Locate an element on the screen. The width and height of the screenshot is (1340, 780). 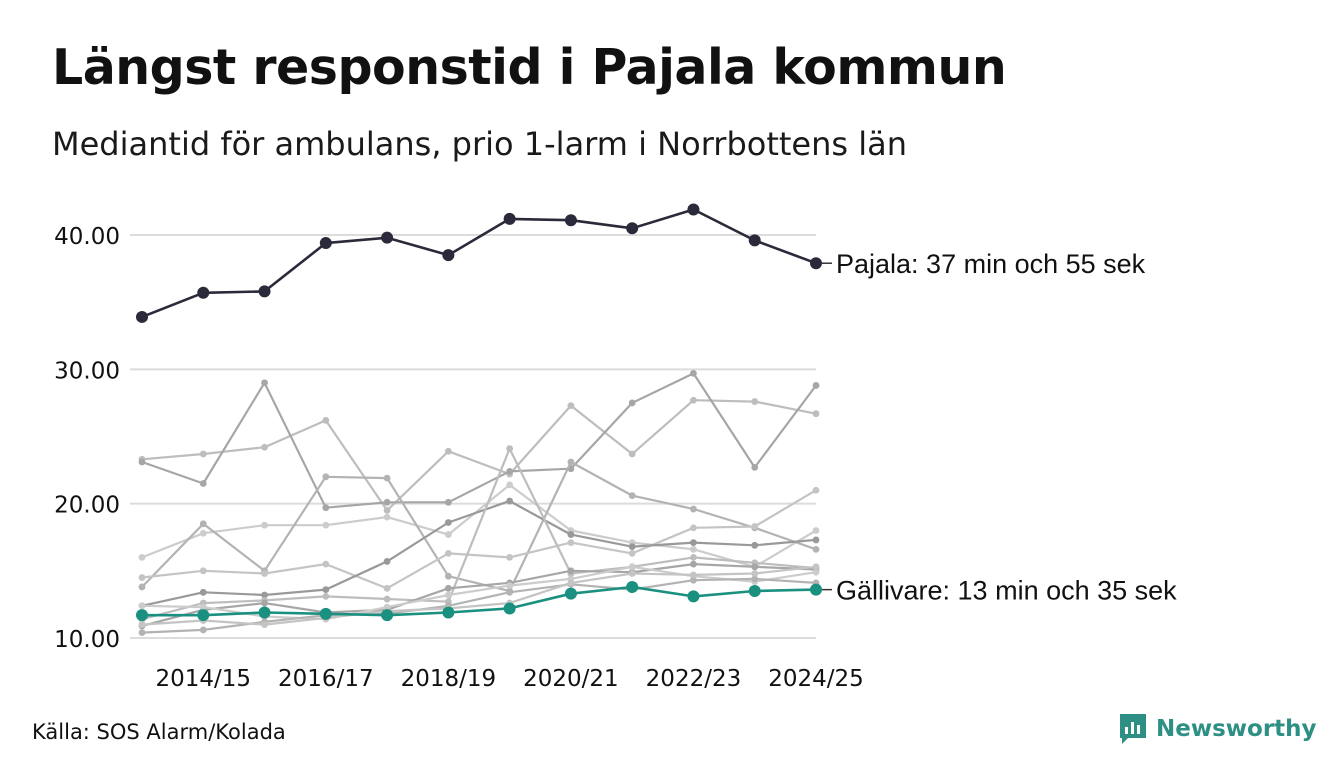
source-note: Källa: SOS Alarm/Kolada is located at coordinates (159, 732).